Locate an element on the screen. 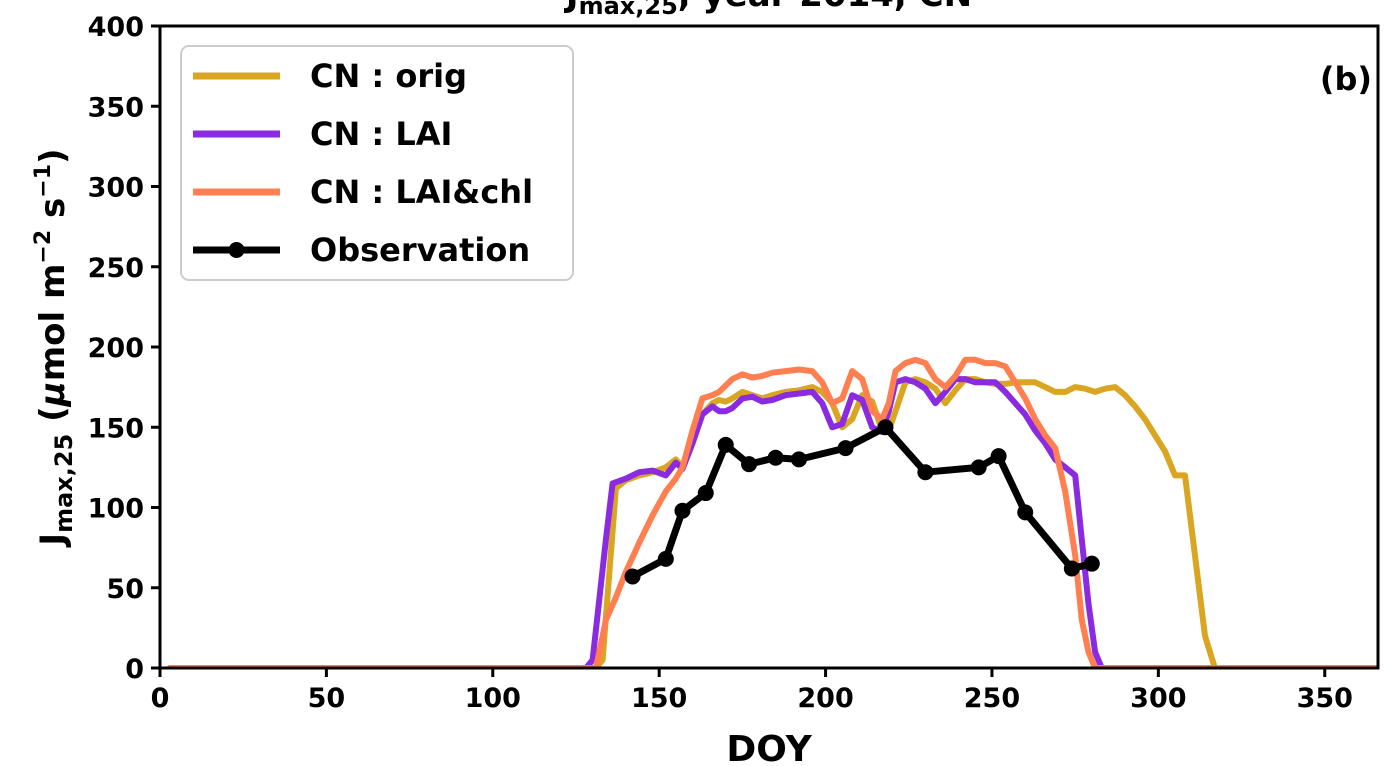  x-axis-title: DOY is located at coordinates (769, 747).